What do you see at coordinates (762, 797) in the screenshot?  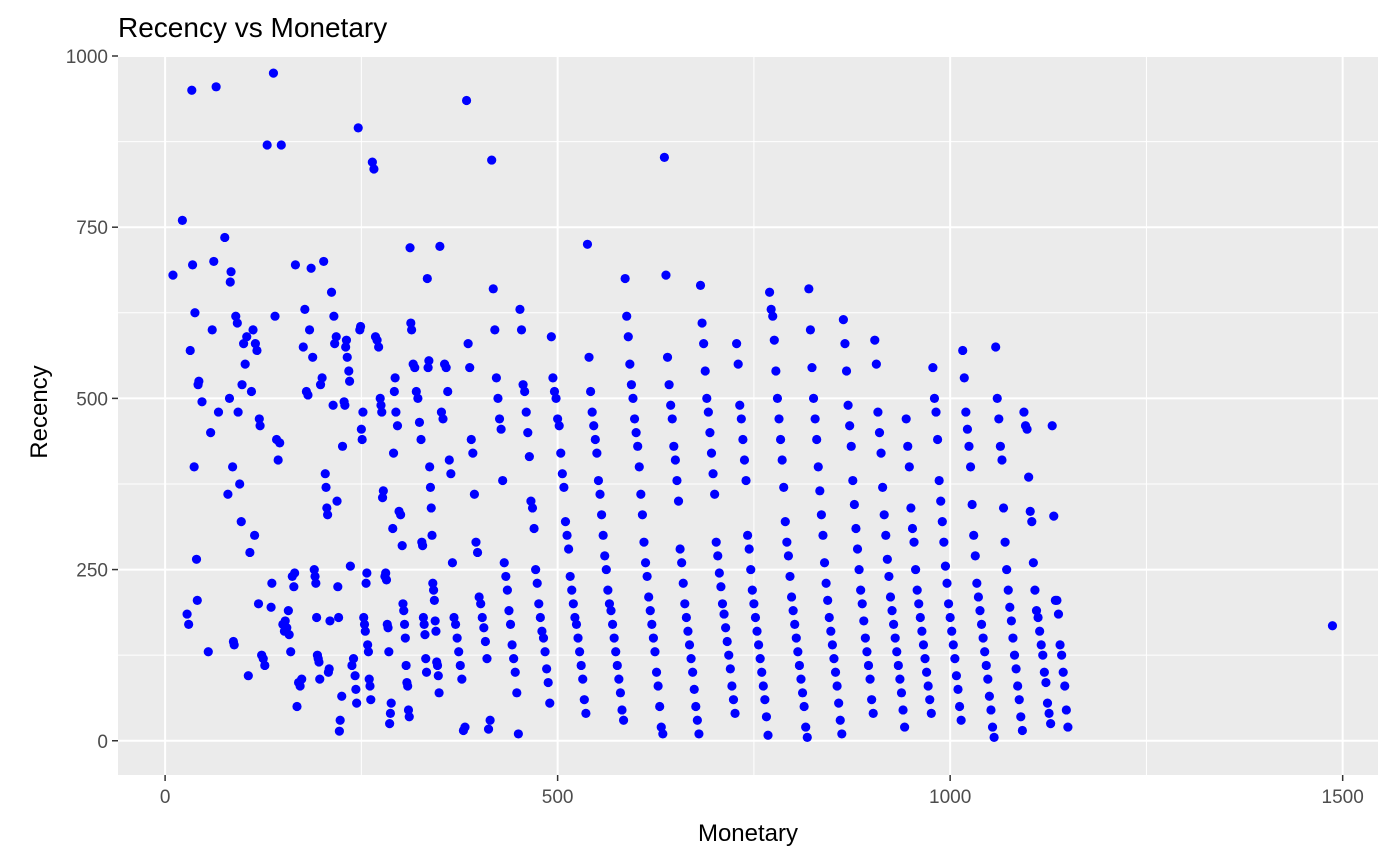 I see `x-axis-tick-labels: 0 500 1000 1500` at bounding box center [762, 797].